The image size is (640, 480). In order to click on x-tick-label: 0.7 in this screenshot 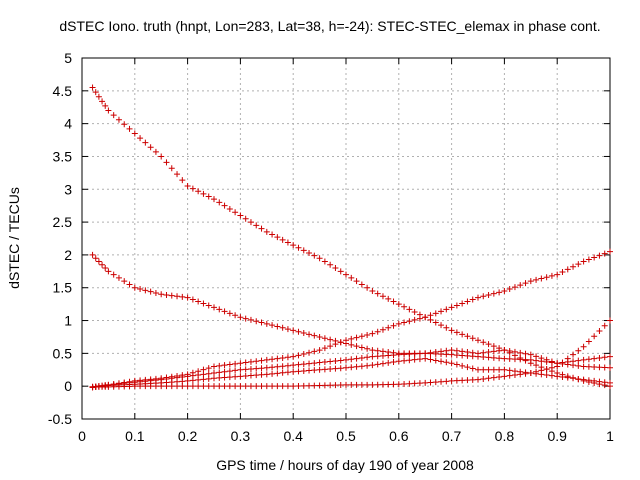, I will do `click(452, 436)`.